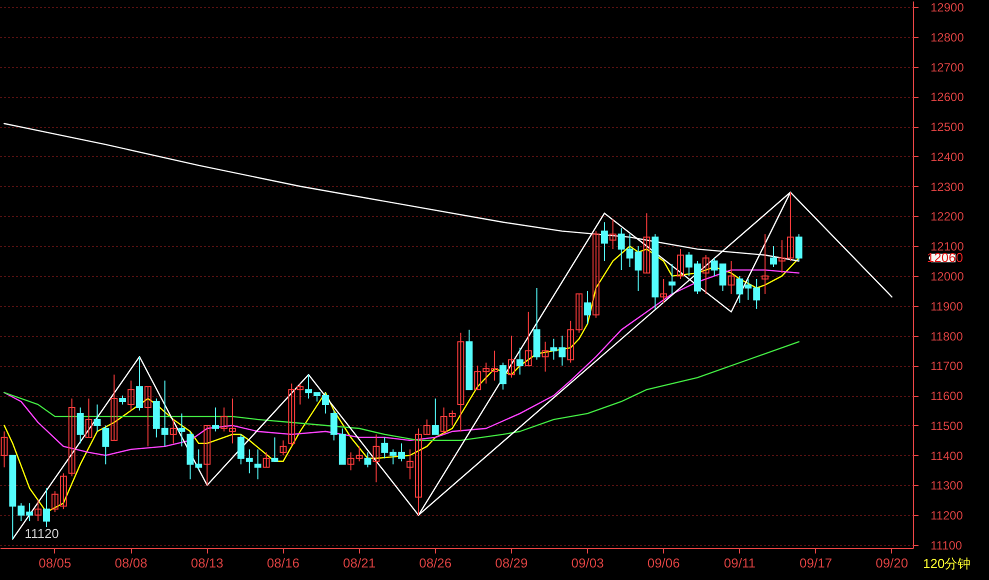 The width and height of the screenshot is (989, 580). What do you see at coordinates (663, 563) in the screenshot?
I see `x-tick-label: 09/06` at bounding box center [663, 563].